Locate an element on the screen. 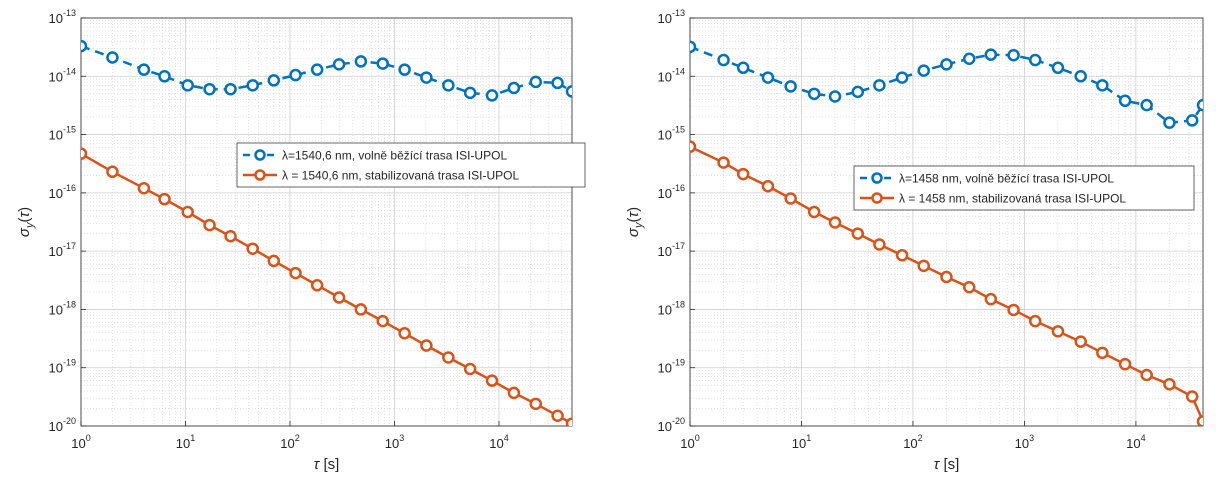  legend-label: λ=1540,6 nm, volně běžící trasa ISI-UPOL is located at coordinates (394, 156).